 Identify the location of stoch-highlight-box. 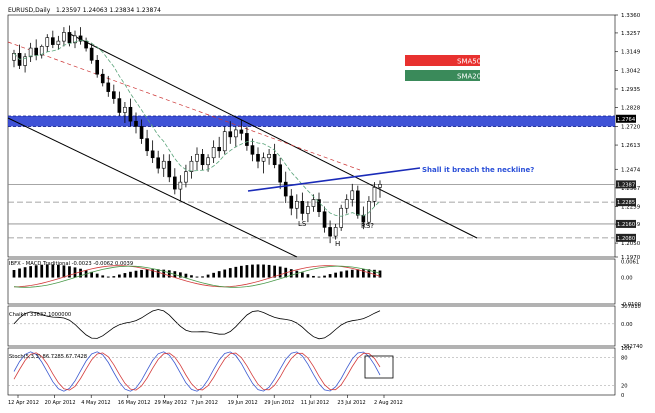
(379, 367).